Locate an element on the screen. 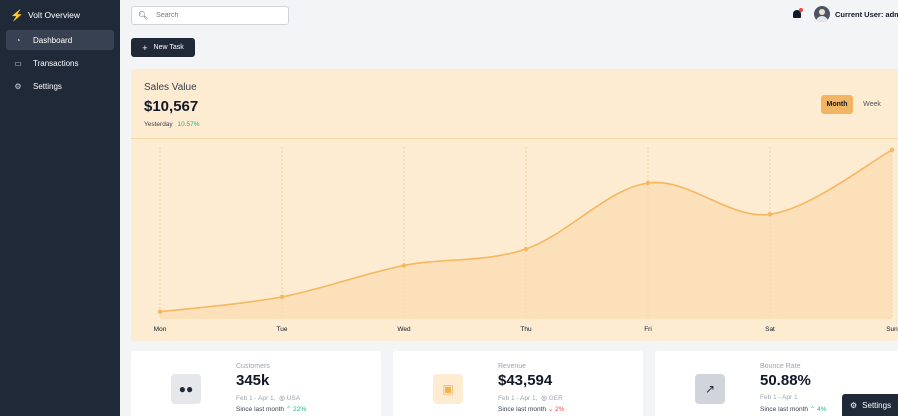 The width and height of the screenshot is (898, 416). stat-since: Since last month ⌄ 2% is located at coordinates (531, 409).